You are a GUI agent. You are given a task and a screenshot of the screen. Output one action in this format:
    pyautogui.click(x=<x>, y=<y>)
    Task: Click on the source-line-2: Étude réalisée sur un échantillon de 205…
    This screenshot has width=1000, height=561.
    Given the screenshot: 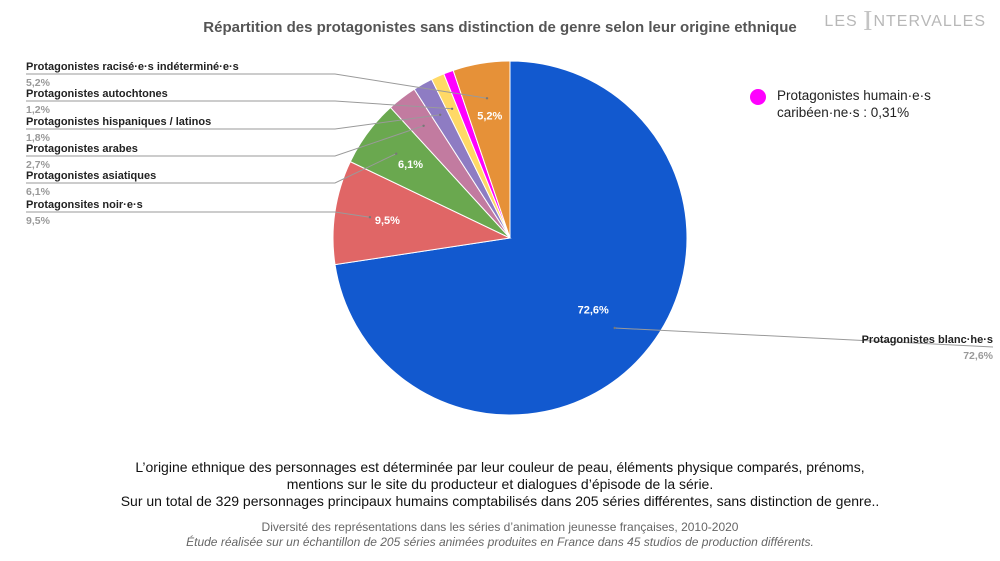 What is the action you would take?
    pyautogui.click(x=500, y=542)
    